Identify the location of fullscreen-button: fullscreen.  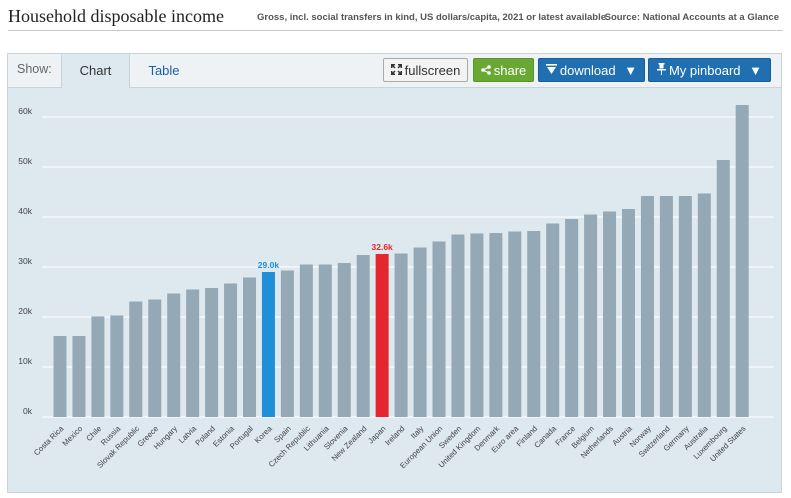
(425, 70).